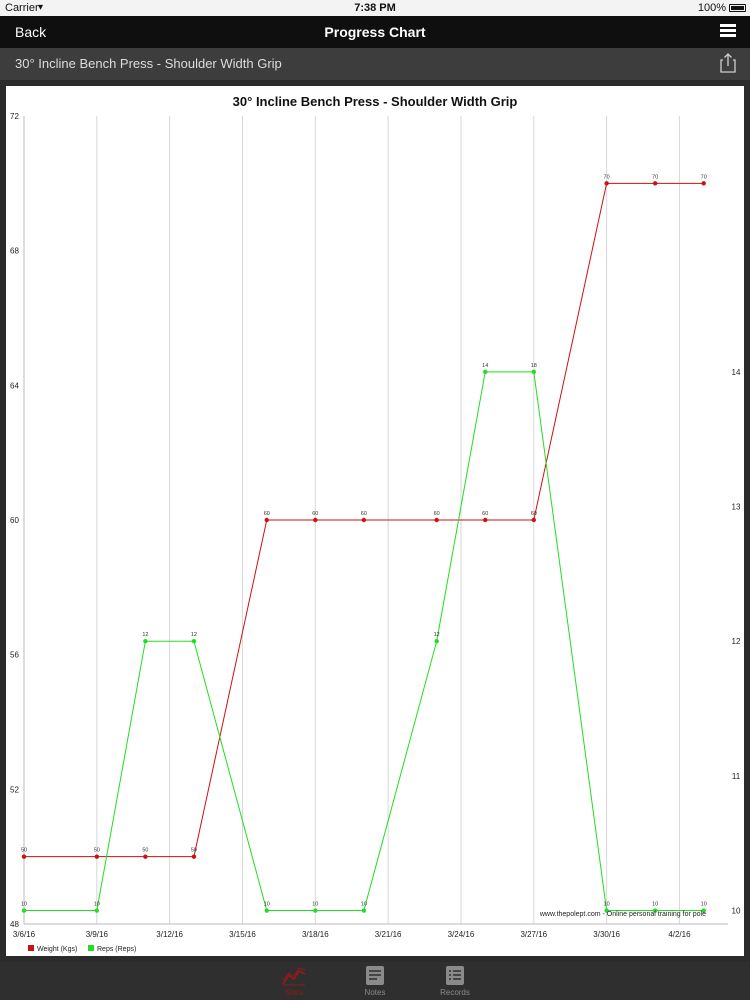 The width and height of the screenshot is (750, 1000). What do you see at coordinates (461, 934) in the screenshot?
I see `x-tick-label: 3/24/16` at bounding box center [461, 934].